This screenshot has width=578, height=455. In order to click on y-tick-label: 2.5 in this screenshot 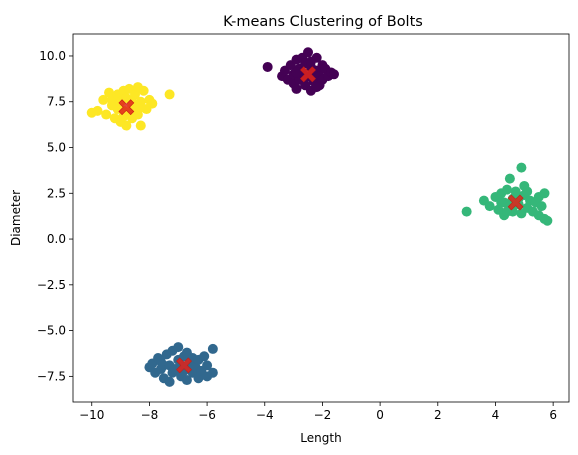, I will do `click(56, 193)`.